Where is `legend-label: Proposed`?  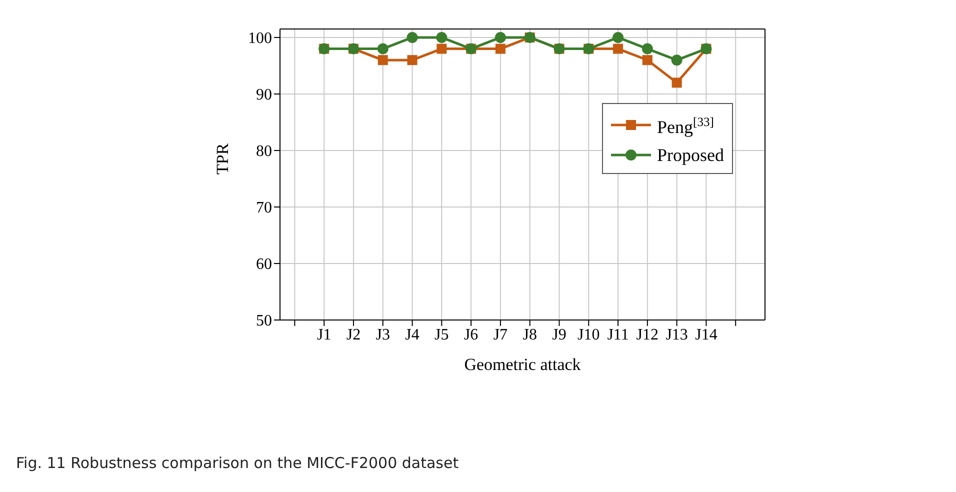
legend-label: Proposed is located at coordinates (690, 155).